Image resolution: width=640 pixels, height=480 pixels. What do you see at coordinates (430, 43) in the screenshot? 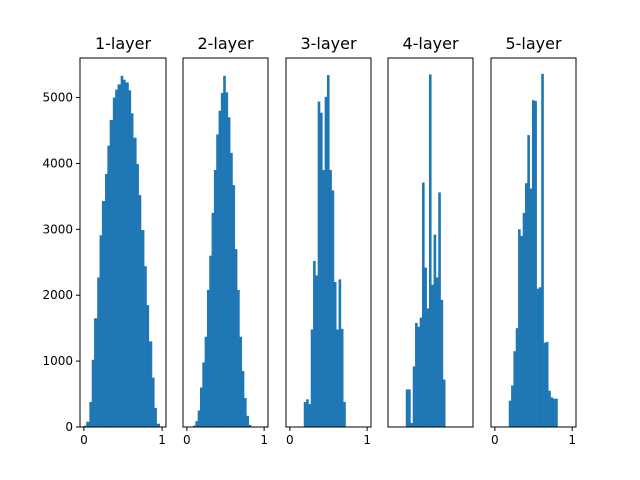
I see `subplot-title: 4-layer` at bounding box center [430, 43].